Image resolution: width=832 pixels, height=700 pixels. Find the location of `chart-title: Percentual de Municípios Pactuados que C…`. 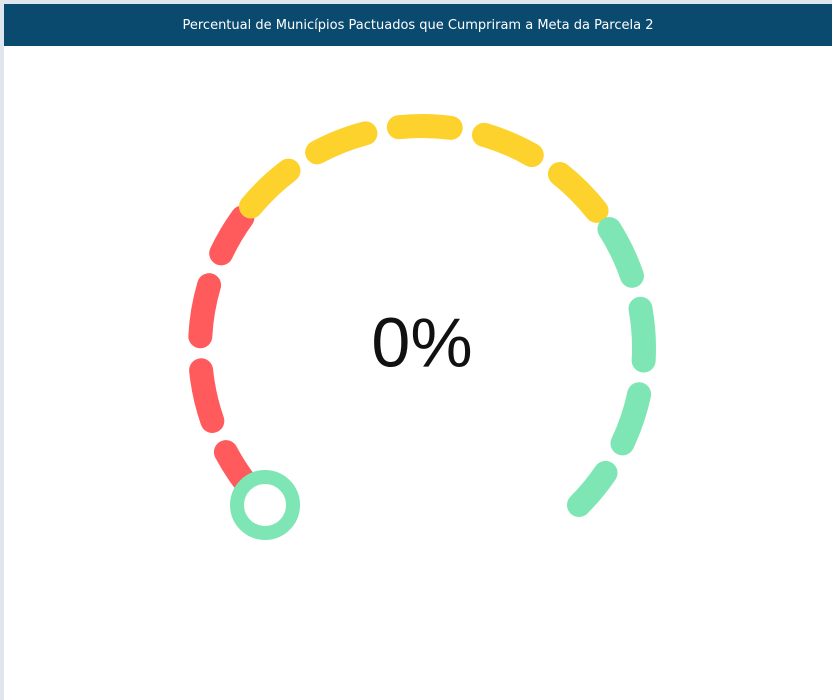

chart-title: Percentual de Municípios Pactuados que C… is located at coordinates (418, 25).